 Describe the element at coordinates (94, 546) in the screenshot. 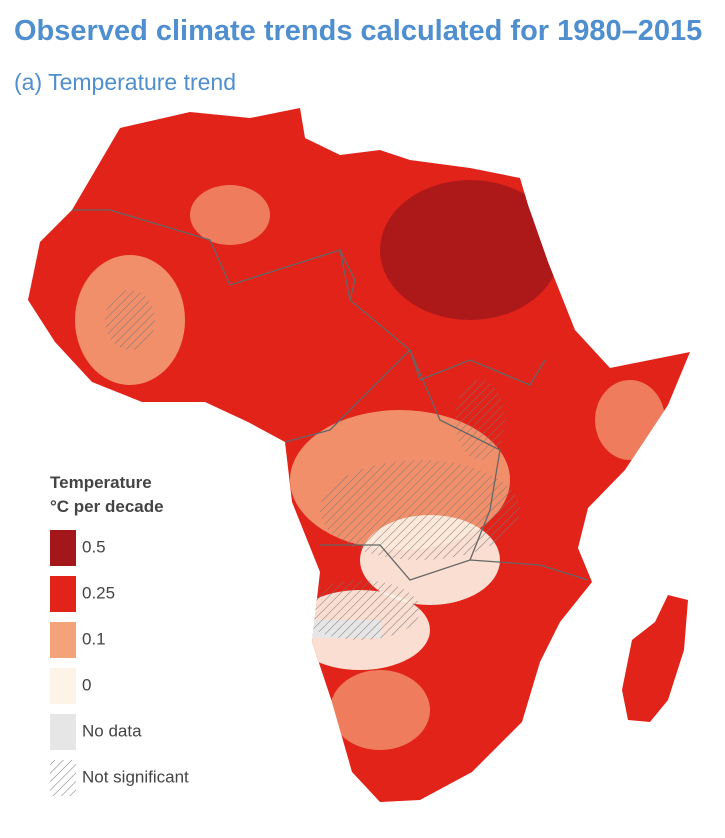

I see `legend-label: 0.5` at that location.